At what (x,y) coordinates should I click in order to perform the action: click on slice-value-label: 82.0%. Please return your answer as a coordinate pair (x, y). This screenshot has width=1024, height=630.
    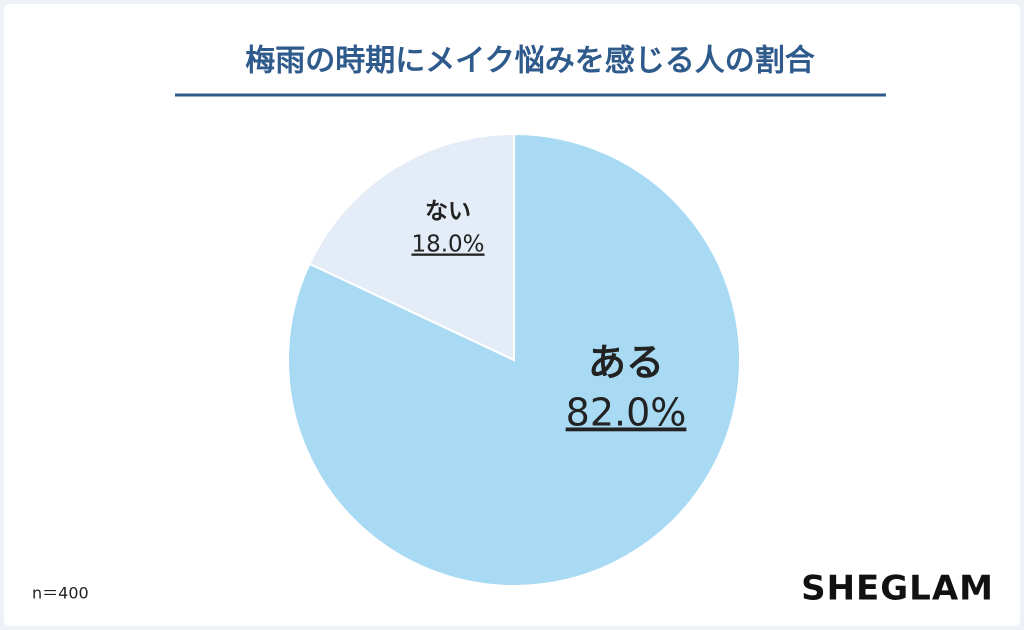
    Looking at the image, I should click on (626, 413).